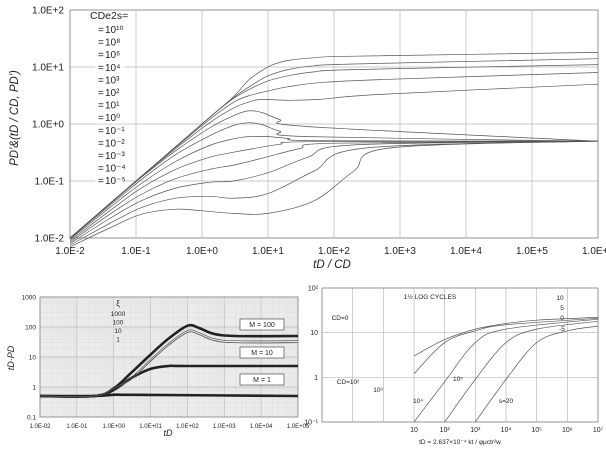 The height and width of the screenshot is (453, 606). I want to click on chart-lower-right-annotation: s=20, so click(506, 401).